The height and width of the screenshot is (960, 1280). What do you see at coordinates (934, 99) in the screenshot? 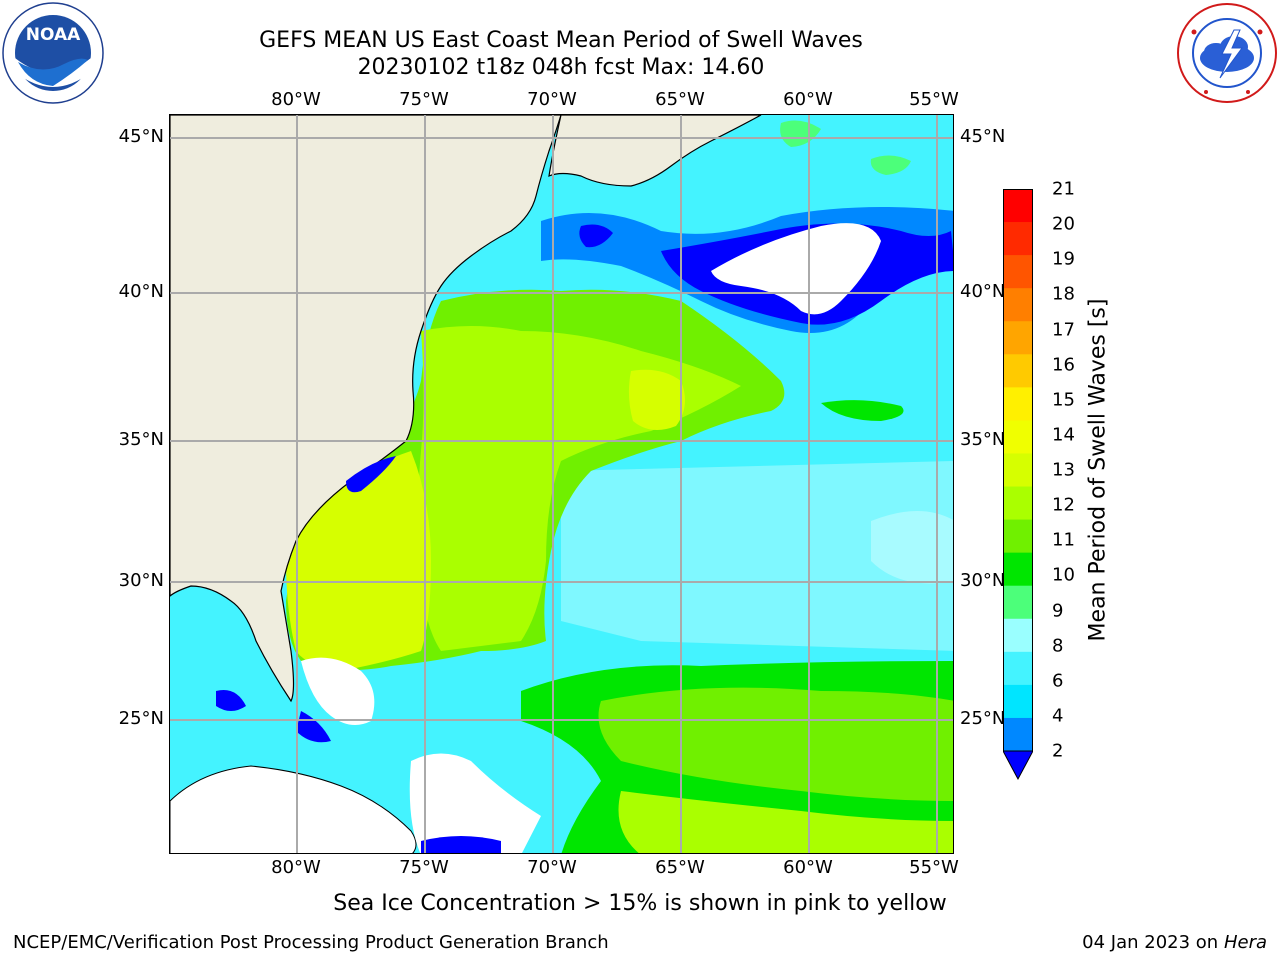
I see `lon-label-top-55w: 55°W` at bounding box center [934, 99].